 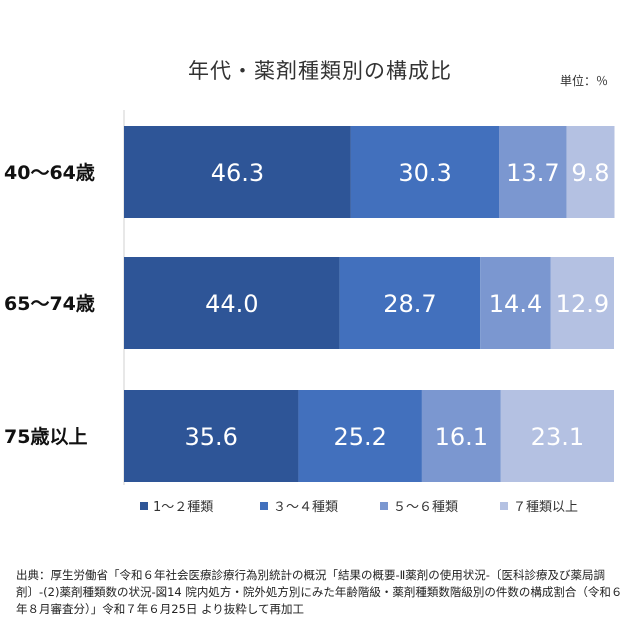 What do you see at coordinates (183, 507) in the screenshot?
I see `legend-label: 1〜２種類` at bounding box center [183, 507].